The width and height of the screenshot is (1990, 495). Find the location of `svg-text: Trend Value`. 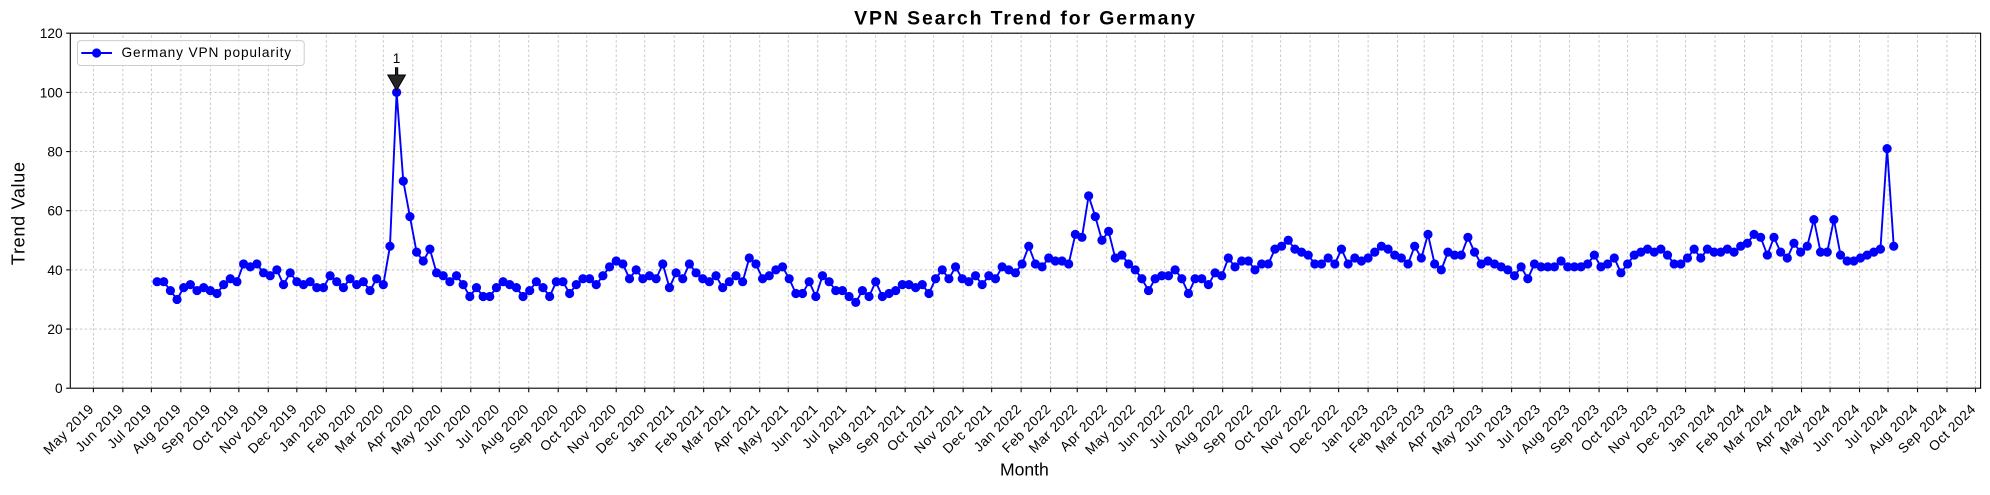

svg-text: Trend Value is located at coordinates (19, 213).